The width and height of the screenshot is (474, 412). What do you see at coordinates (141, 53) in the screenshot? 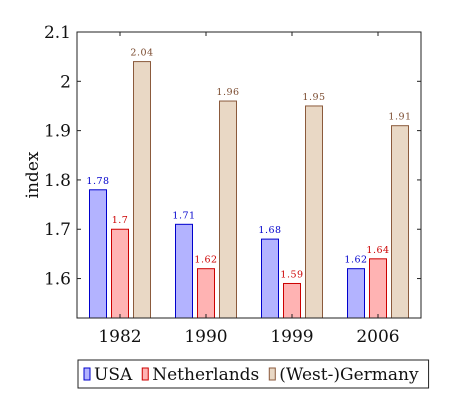
I see `data-label: 2.04` at bounding box center [141, 53].